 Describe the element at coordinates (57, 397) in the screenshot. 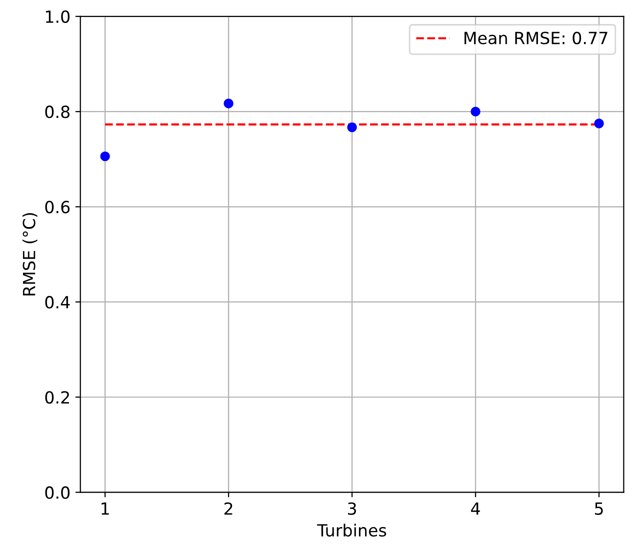

I see `y-tick-label: 0.2` at that location.